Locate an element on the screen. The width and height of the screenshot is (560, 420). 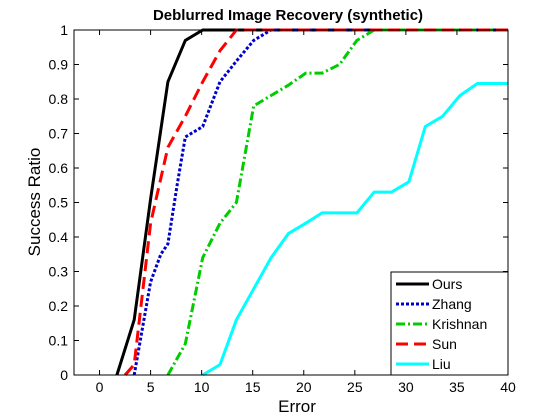
legend-label-sun: Sun is located at coordinates (444, 344).